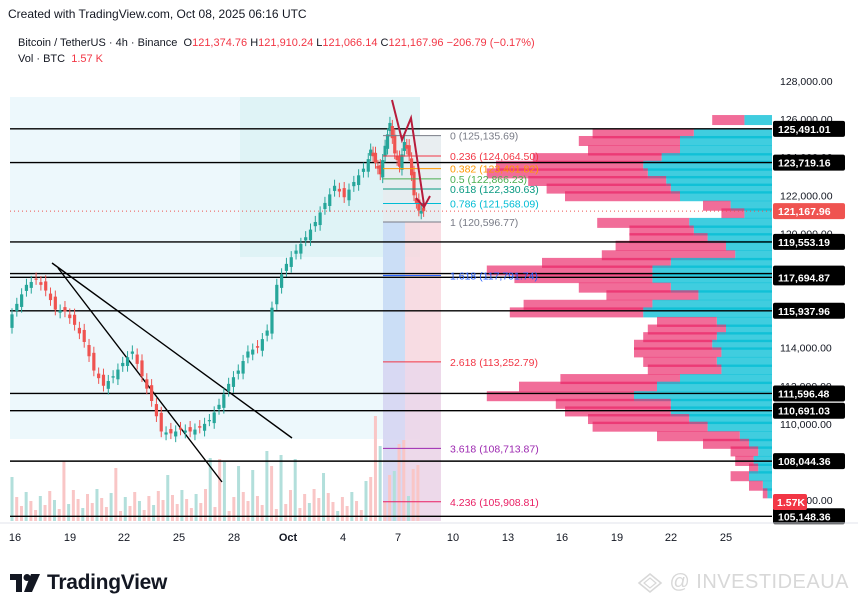 The width and height of the screenshot is (858, 612). Describe the element at coordinates (671, 538) in the screenshot. I see `x-axis-tick-label: 22` at that location.